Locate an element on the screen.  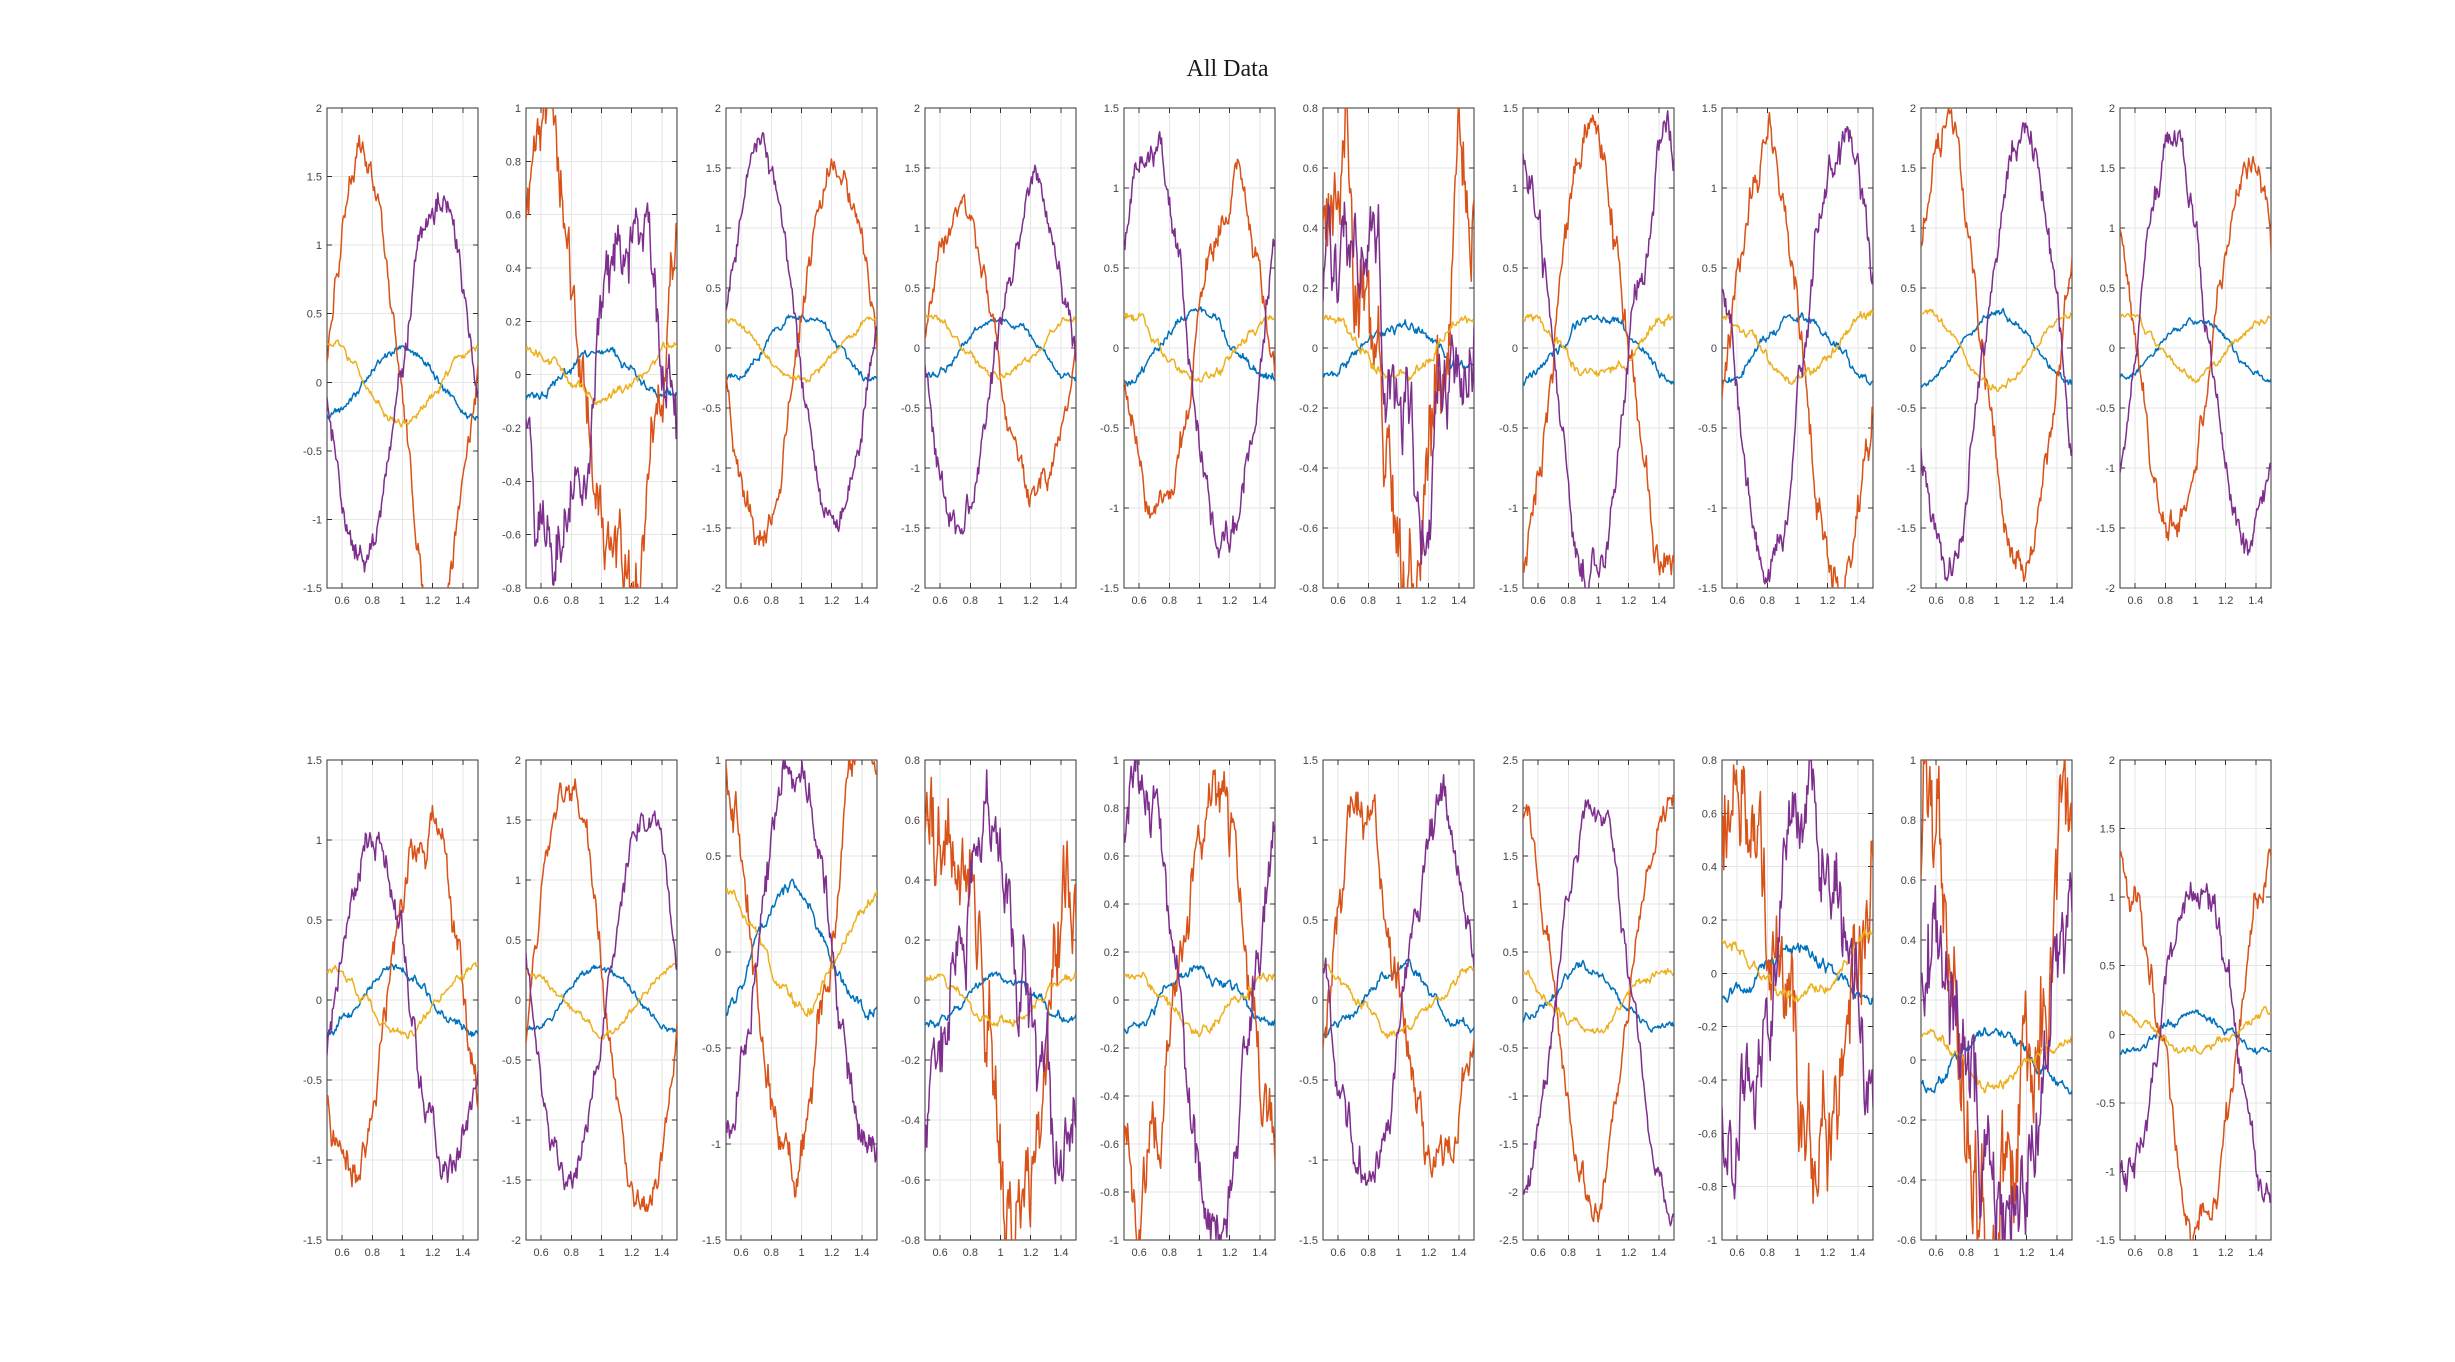
y-tick-label: -2.5 is located at coordinates (1508, 1241).